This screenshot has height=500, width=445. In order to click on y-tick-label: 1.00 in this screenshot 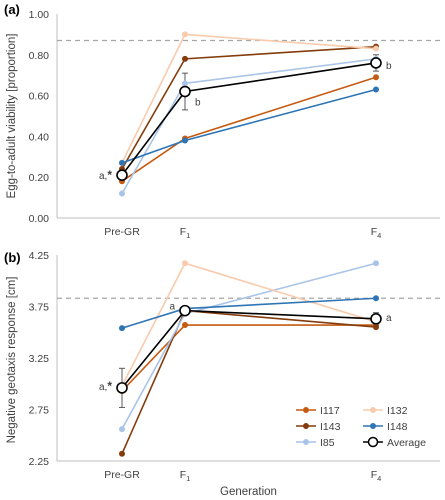, I will do `click(39, 15)`.